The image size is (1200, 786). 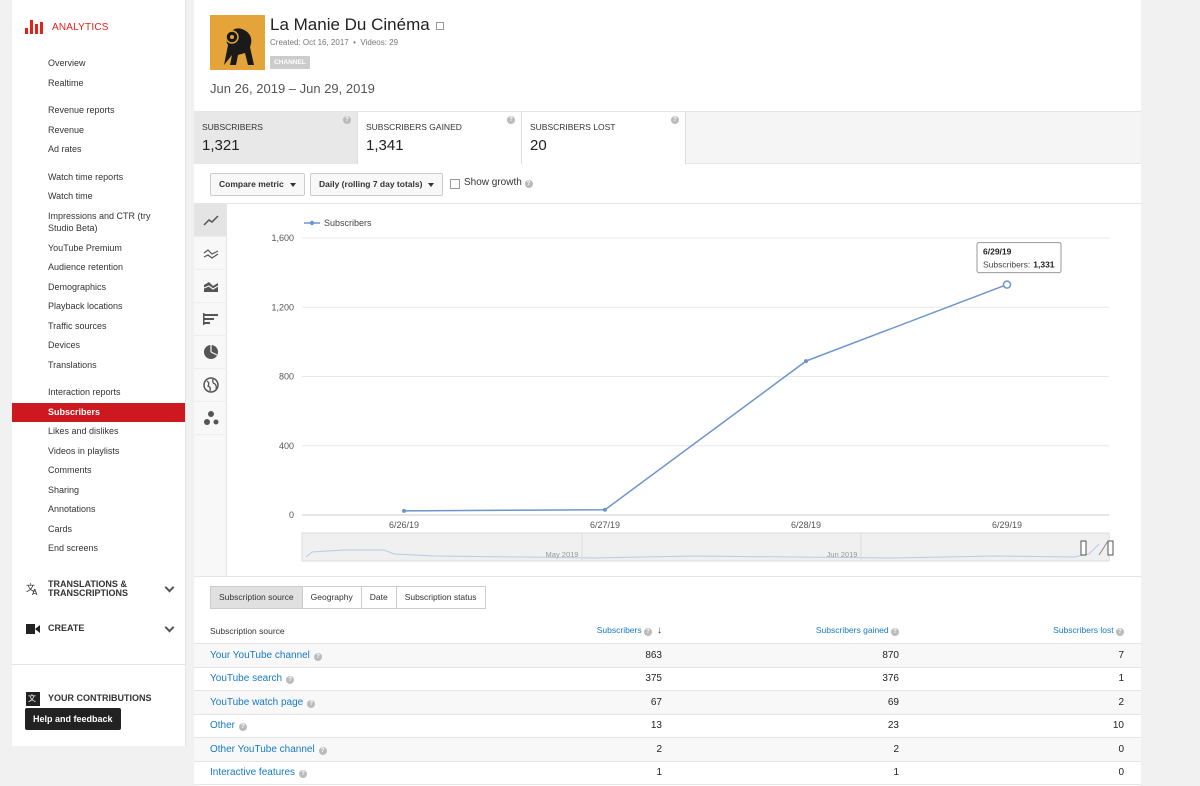 I want to click on date-range: Jun 26, 2019 – Jun 29, 2019, so click(x=292, y=88).